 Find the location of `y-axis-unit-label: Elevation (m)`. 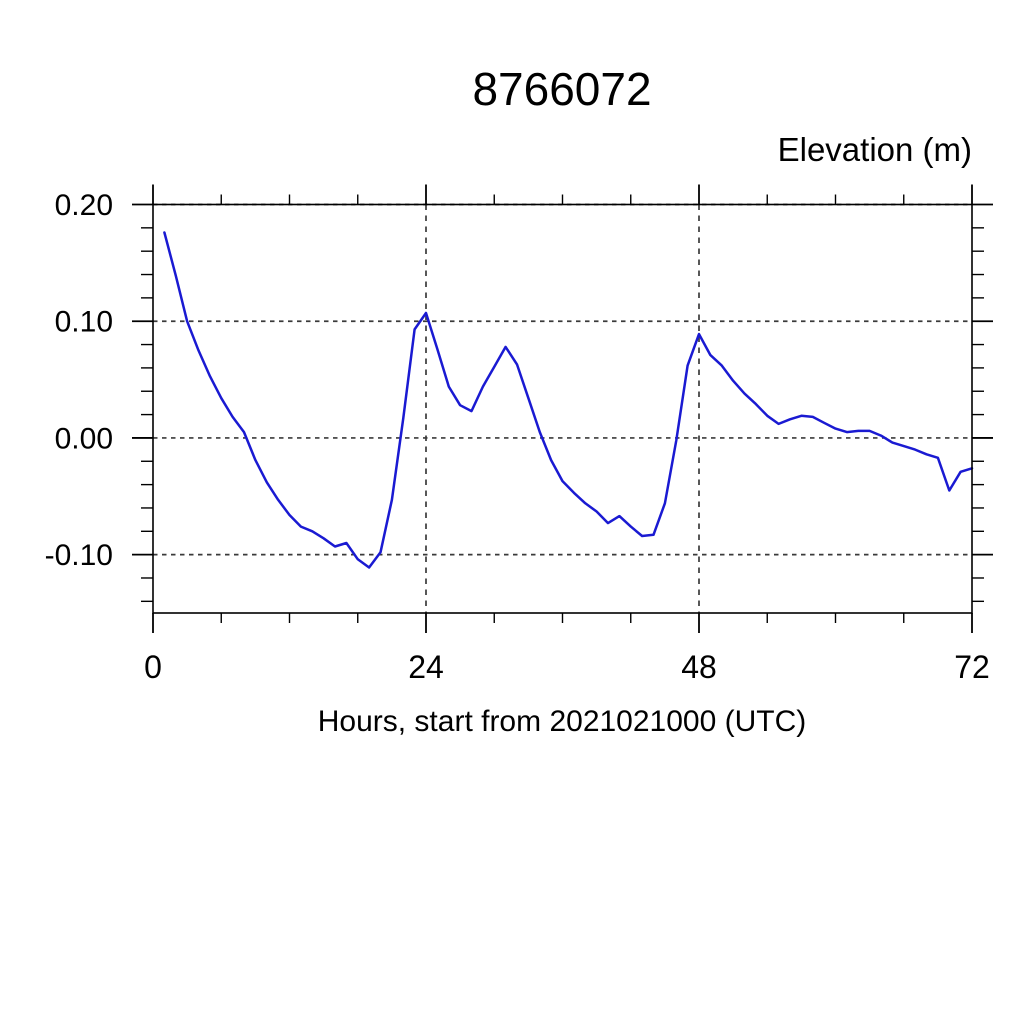

y-axis-unit-label: Elevation (m) is located at coordinates (875, 149).